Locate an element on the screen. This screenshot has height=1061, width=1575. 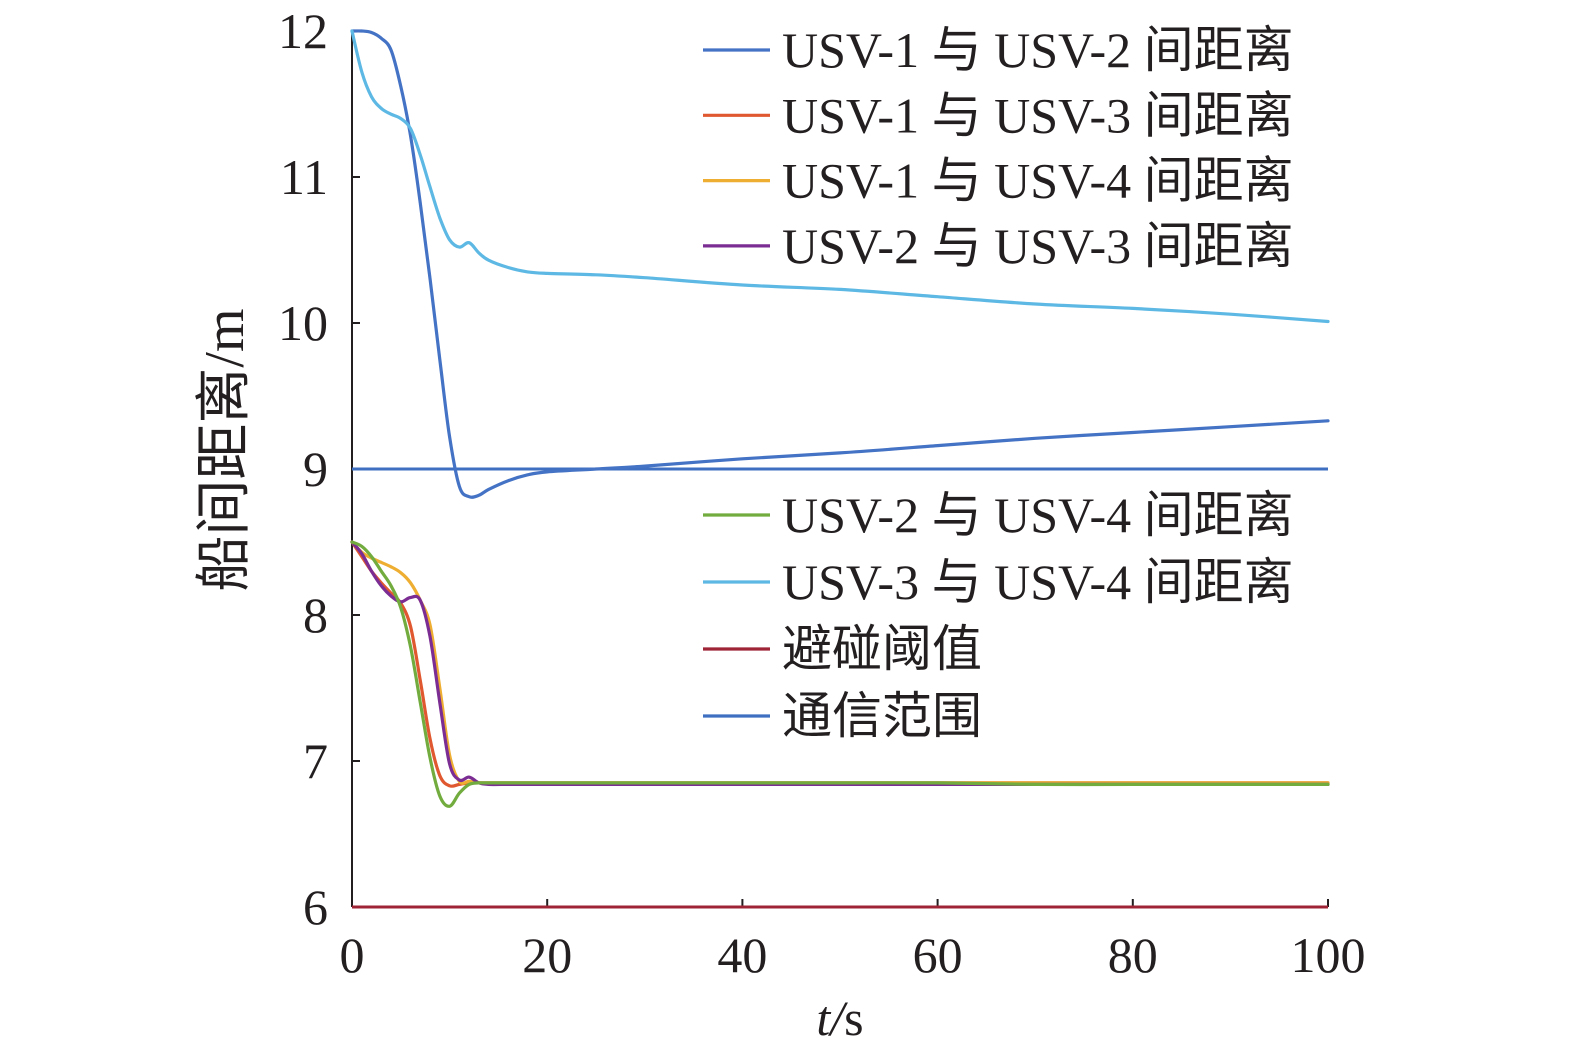
legend-item: USV-1 与 USV-3 间距离 is located at coordinates (998, 115).